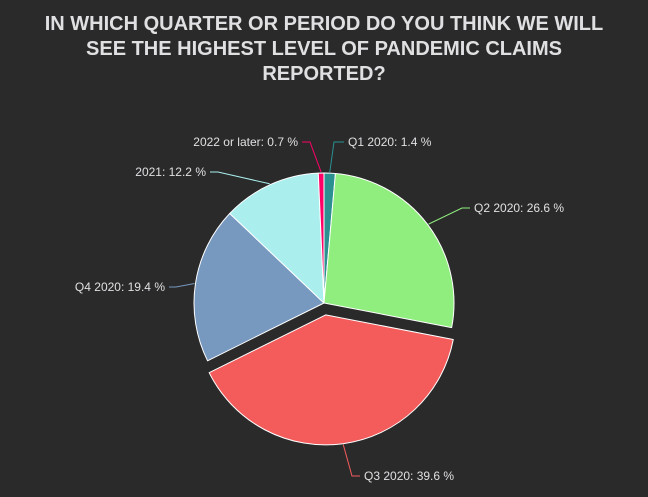 The image size is (648, 497). Describe the element at coordinates (170, 172) in the screenshot. I see `slice-label: 2021: 12.2 %` at that location.